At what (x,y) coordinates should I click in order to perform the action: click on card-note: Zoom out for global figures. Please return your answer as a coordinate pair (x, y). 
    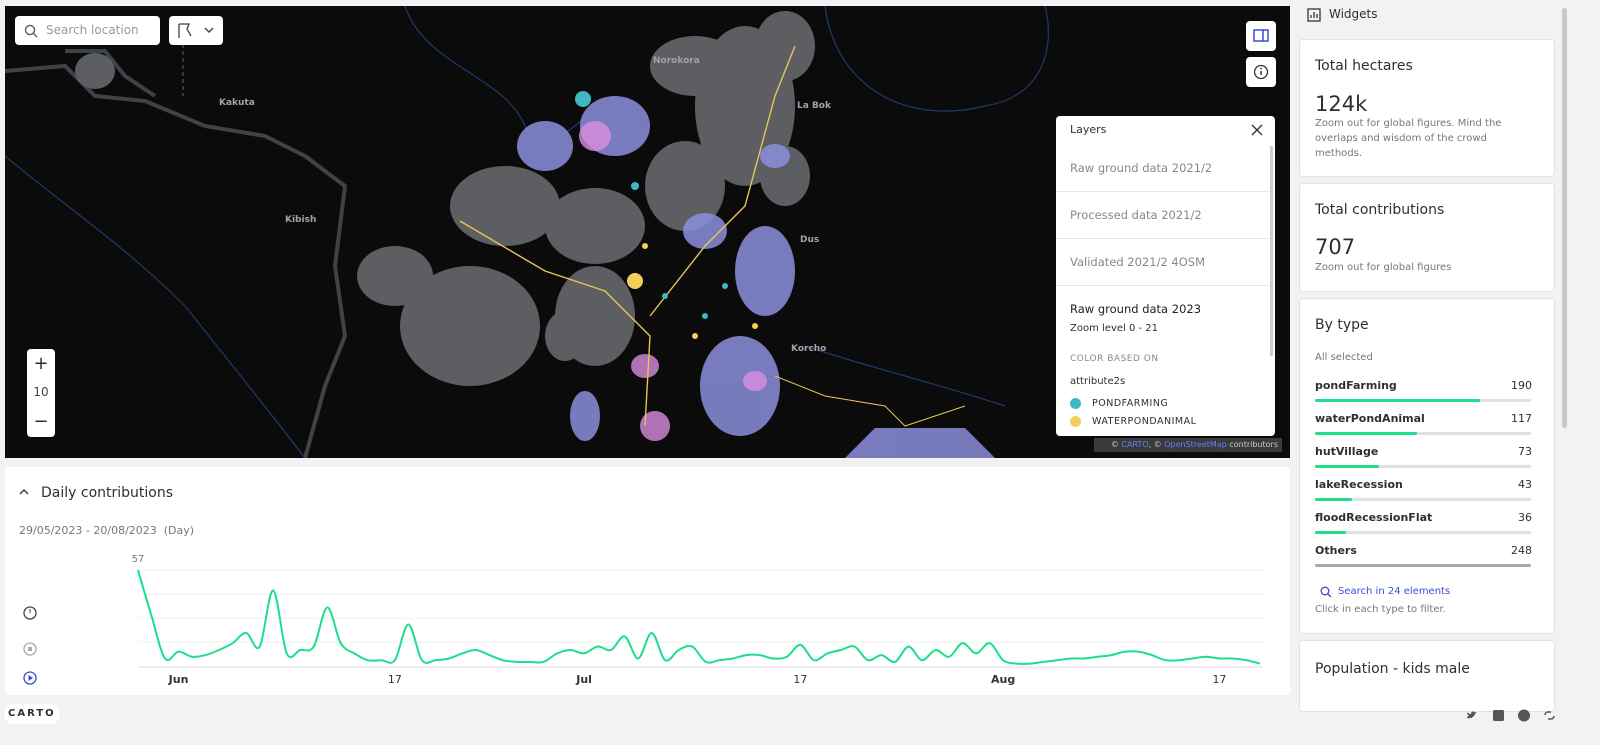
    Looking at the image, I should click on (1383, 267).